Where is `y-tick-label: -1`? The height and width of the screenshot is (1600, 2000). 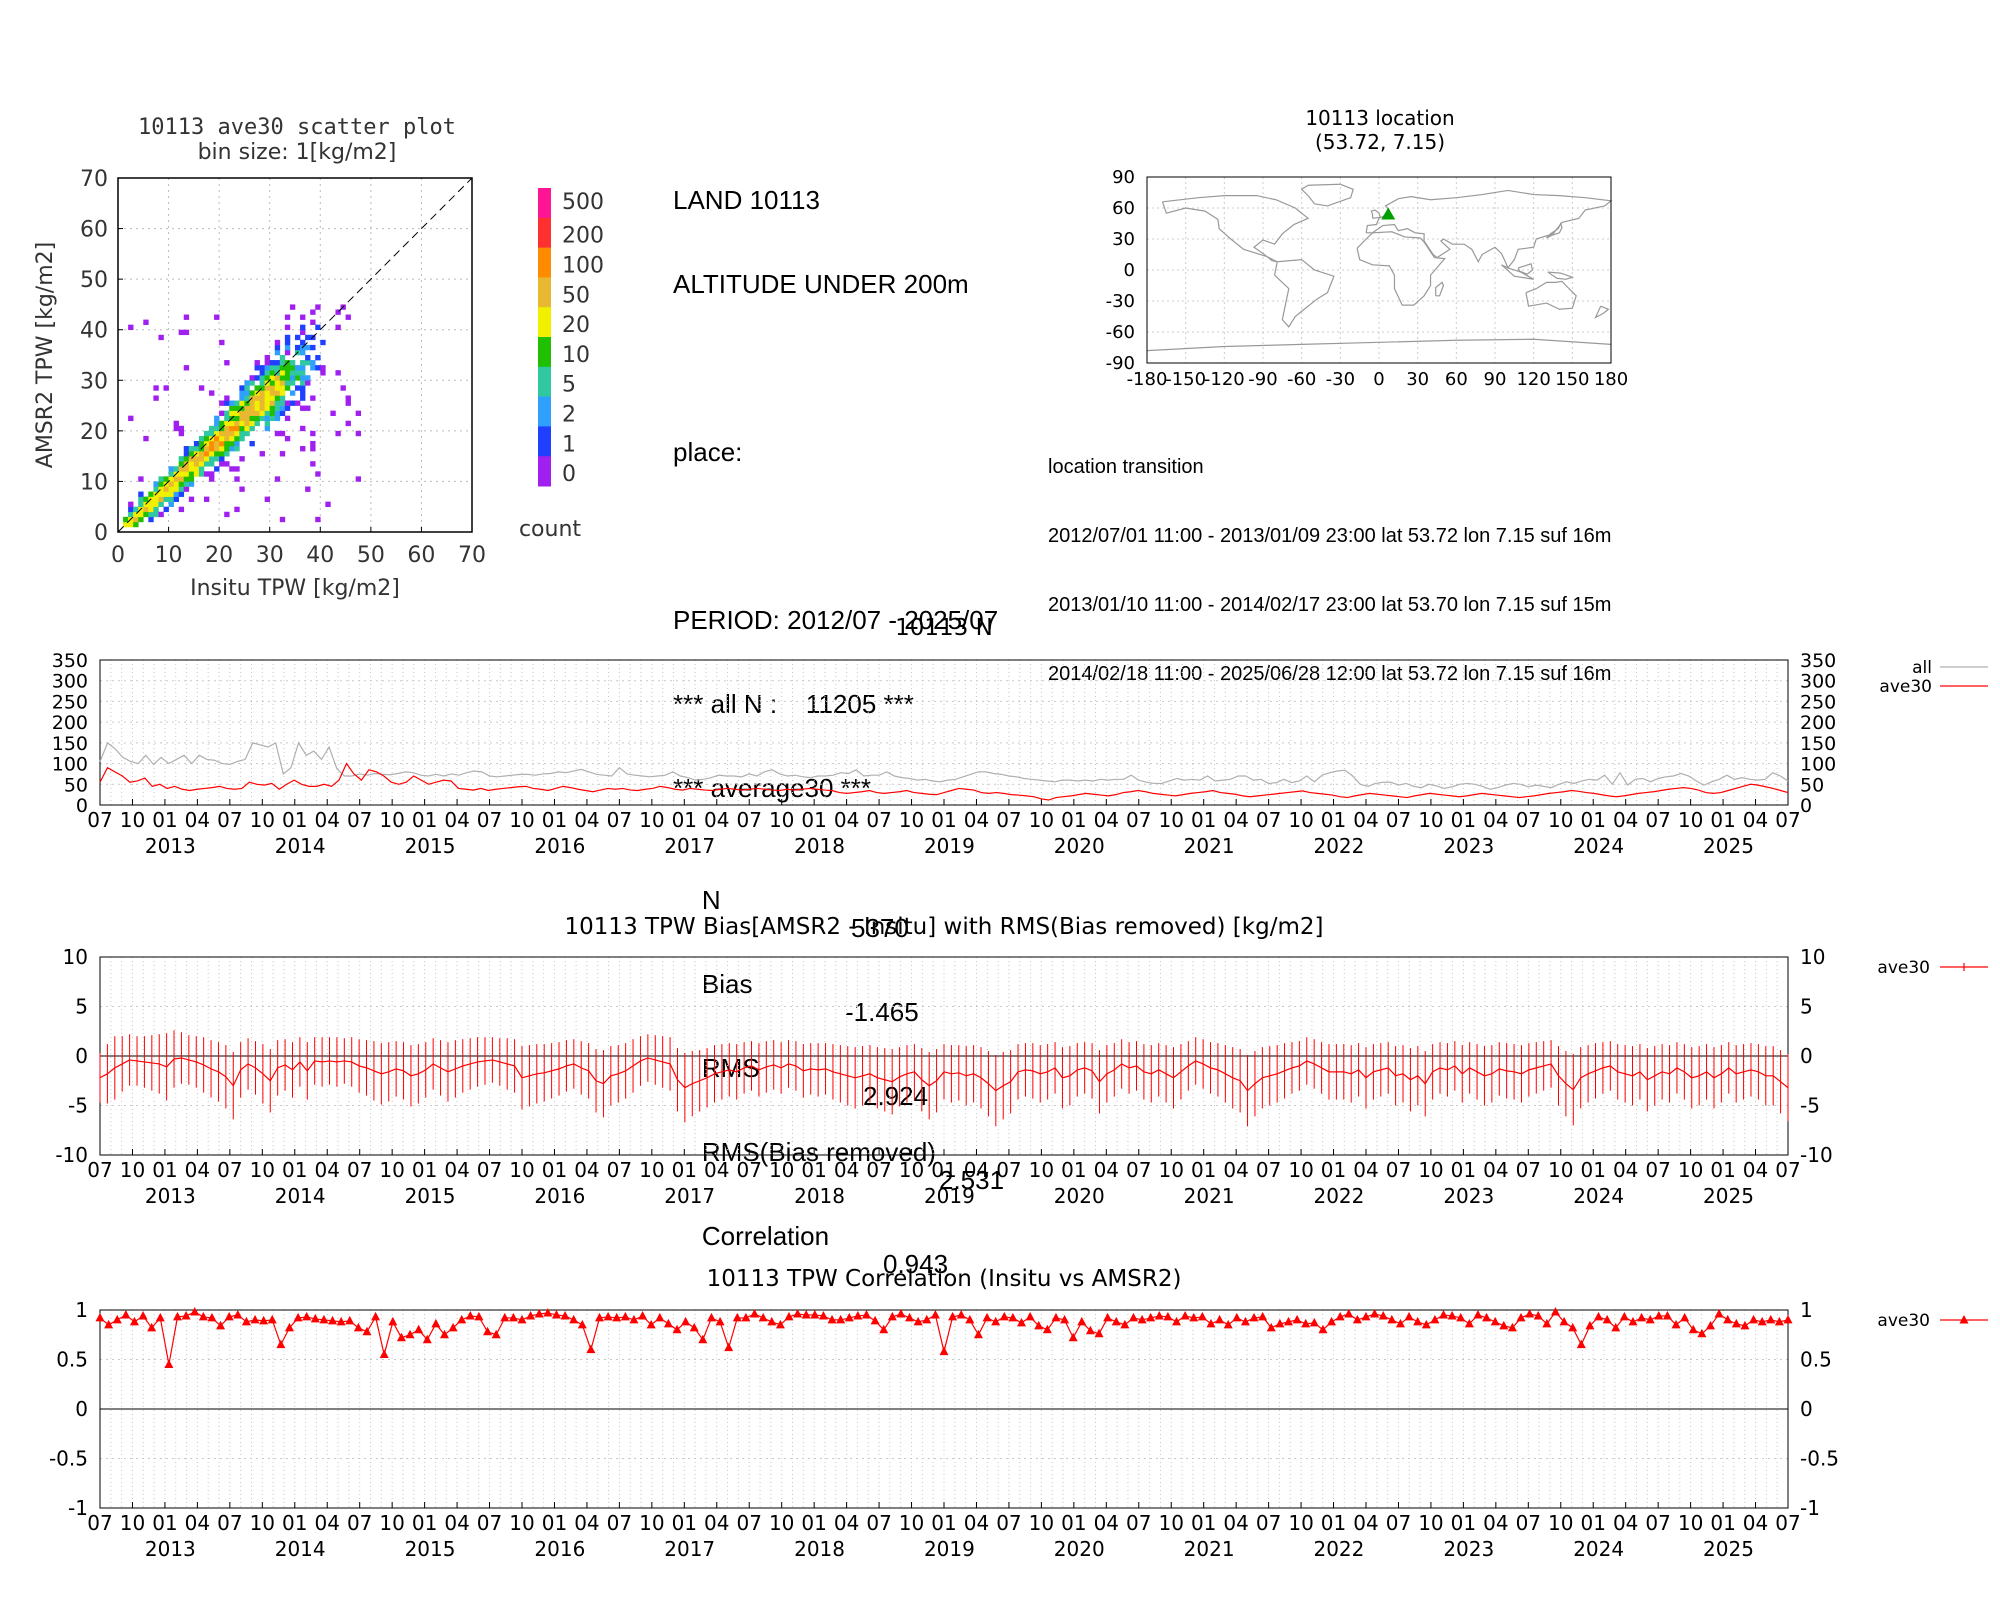
y-tick-label: -1 is located at coordinates (78, 1508).